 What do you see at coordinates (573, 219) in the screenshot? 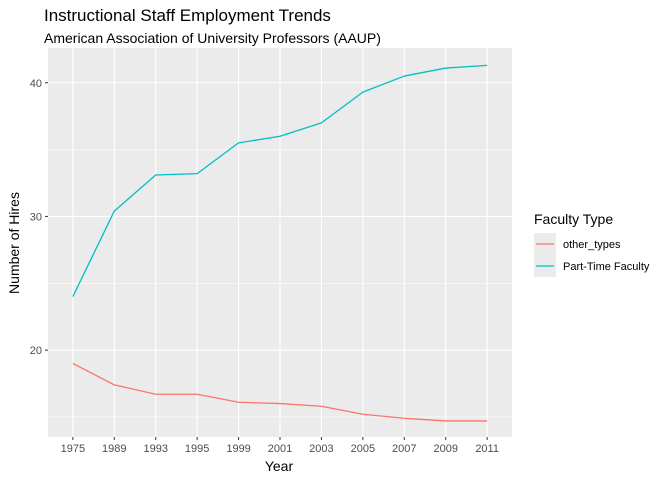
I see `legend-title: Faculty Type` at bounding box center [573, 219].